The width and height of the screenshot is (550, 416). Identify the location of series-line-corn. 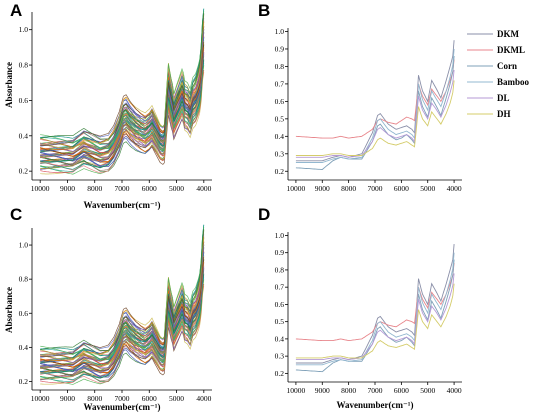
(375, 112).